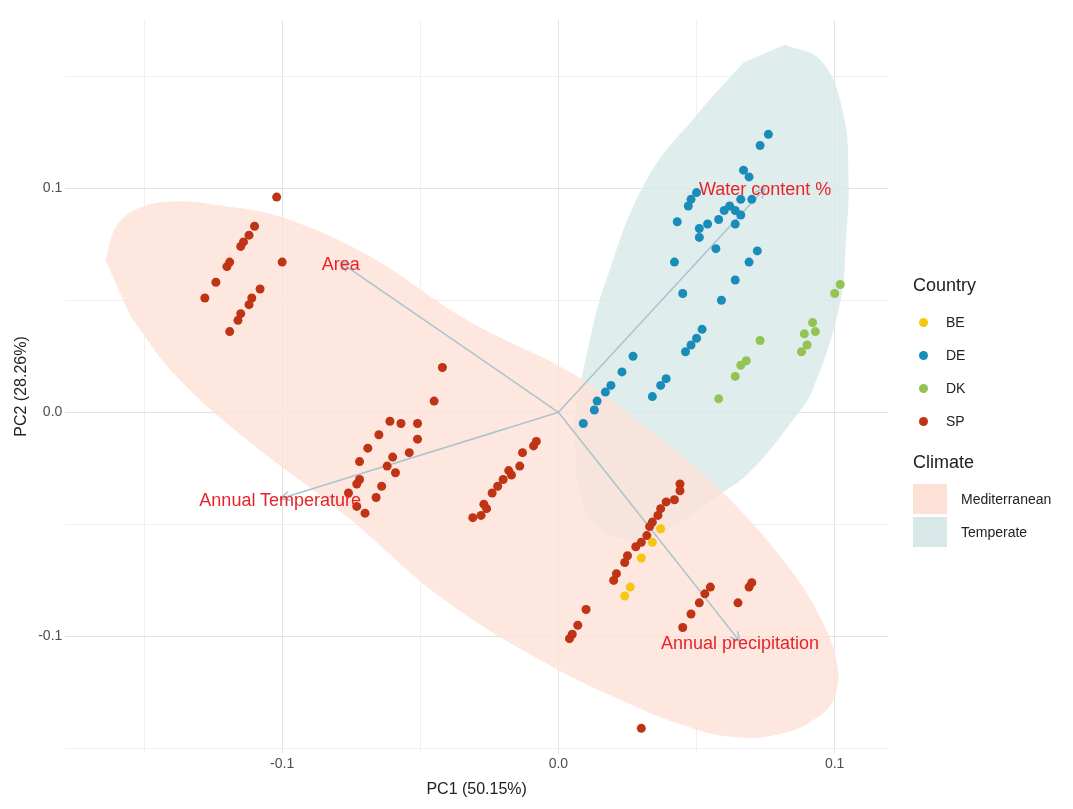  I want to click on y-tick-label: 0.1, so click(52, 186).